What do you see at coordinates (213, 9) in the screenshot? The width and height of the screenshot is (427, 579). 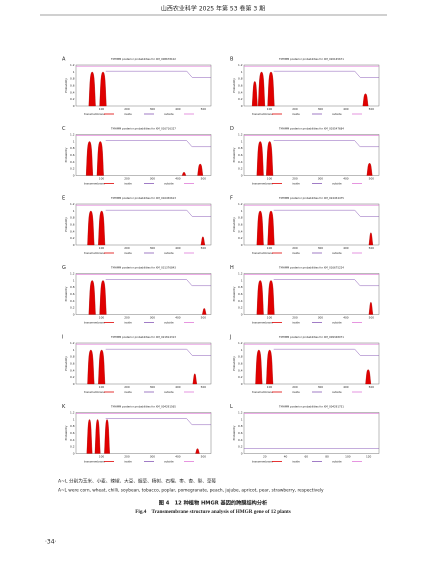 I see `running-header: 山西农业科学 2025 年第 53 卷第 3 期` at bounding box center [213, 9].